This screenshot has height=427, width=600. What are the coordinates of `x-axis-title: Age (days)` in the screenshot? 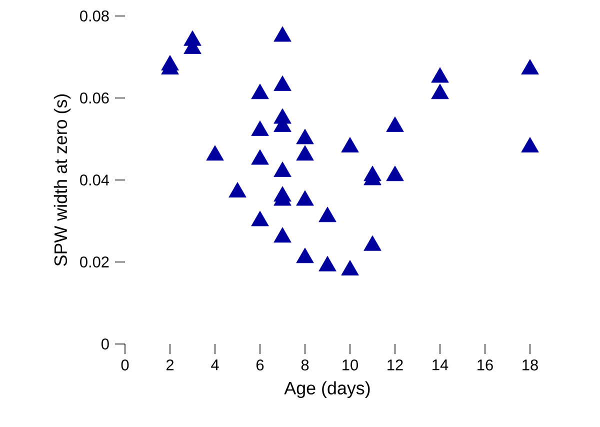 It's located at (327, 389).